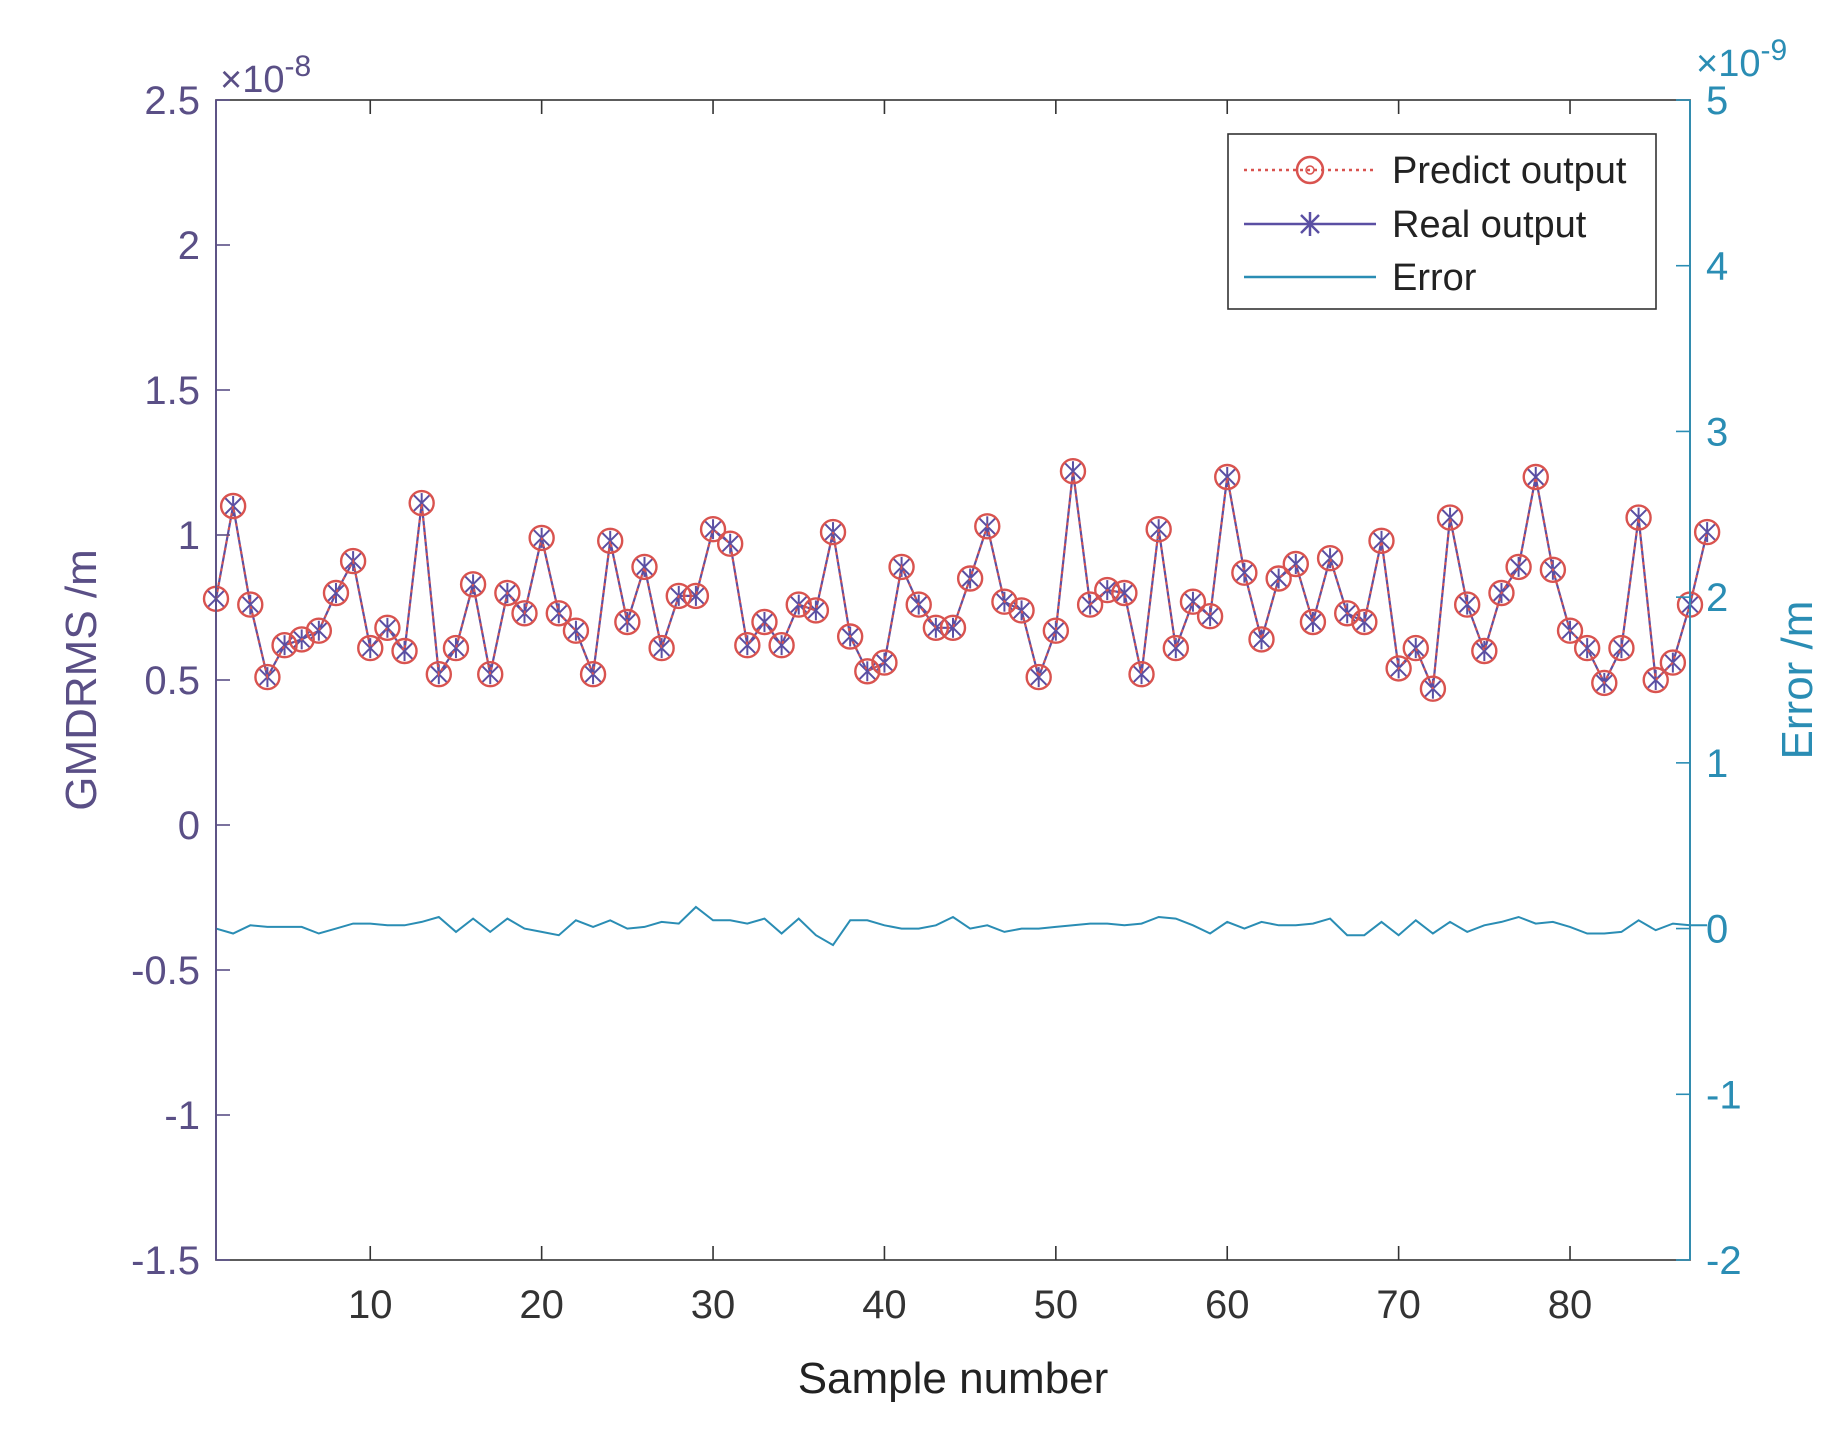  I want to click on legend-predict-marker, so click(1310, 170).